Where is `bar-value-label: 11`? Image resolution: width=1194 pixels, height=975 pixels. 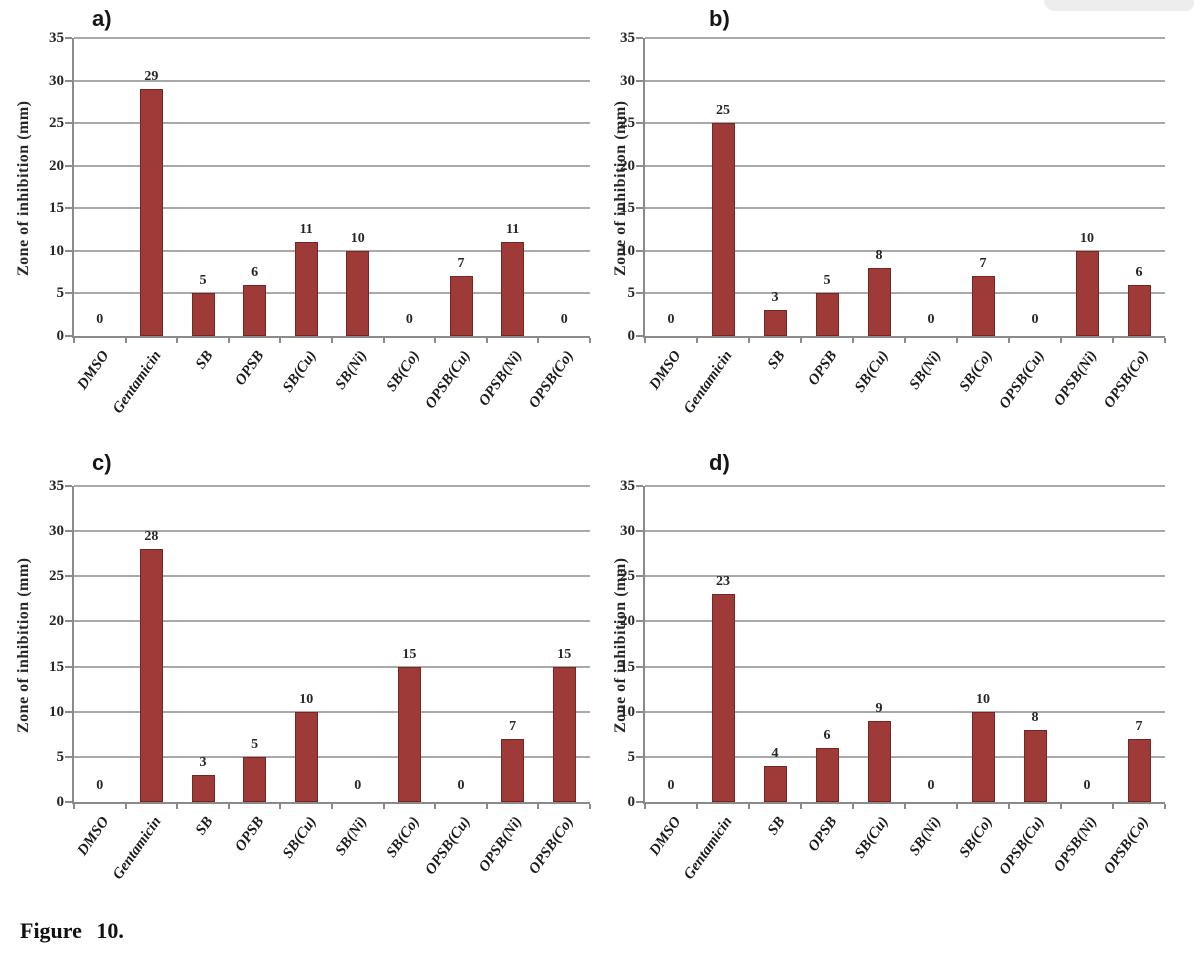 bar-value-label: 11 is located at coordinates (306, 230).